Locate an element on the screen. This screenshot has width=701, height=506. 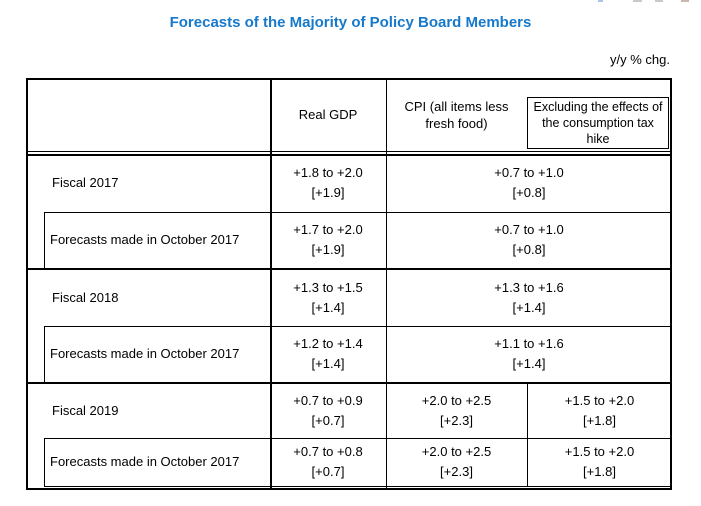
forecast-range: +1.3 to +1.6 is located at coordinates (529, 287).